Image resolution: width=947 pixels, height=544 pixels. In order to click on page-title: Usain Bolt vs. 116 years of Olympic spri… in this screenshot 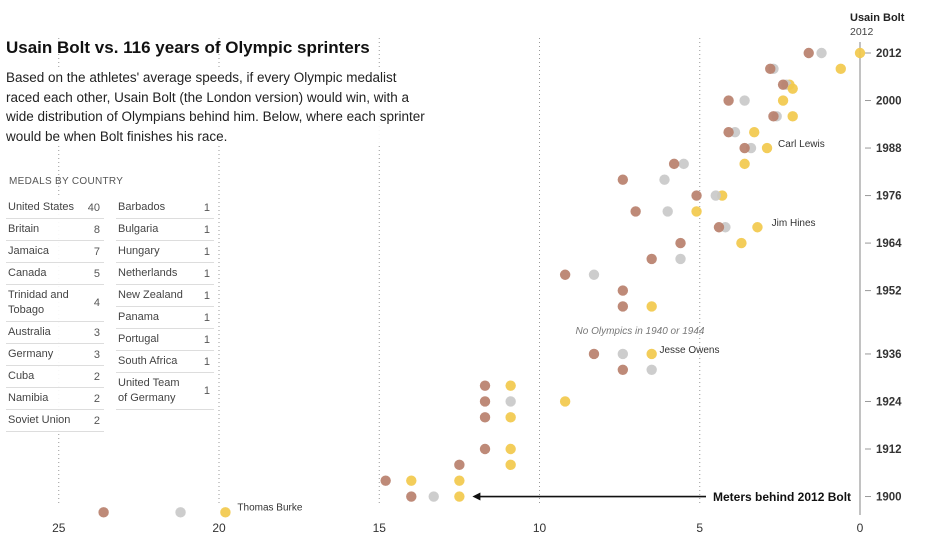, I will do `click(188, 47)`.